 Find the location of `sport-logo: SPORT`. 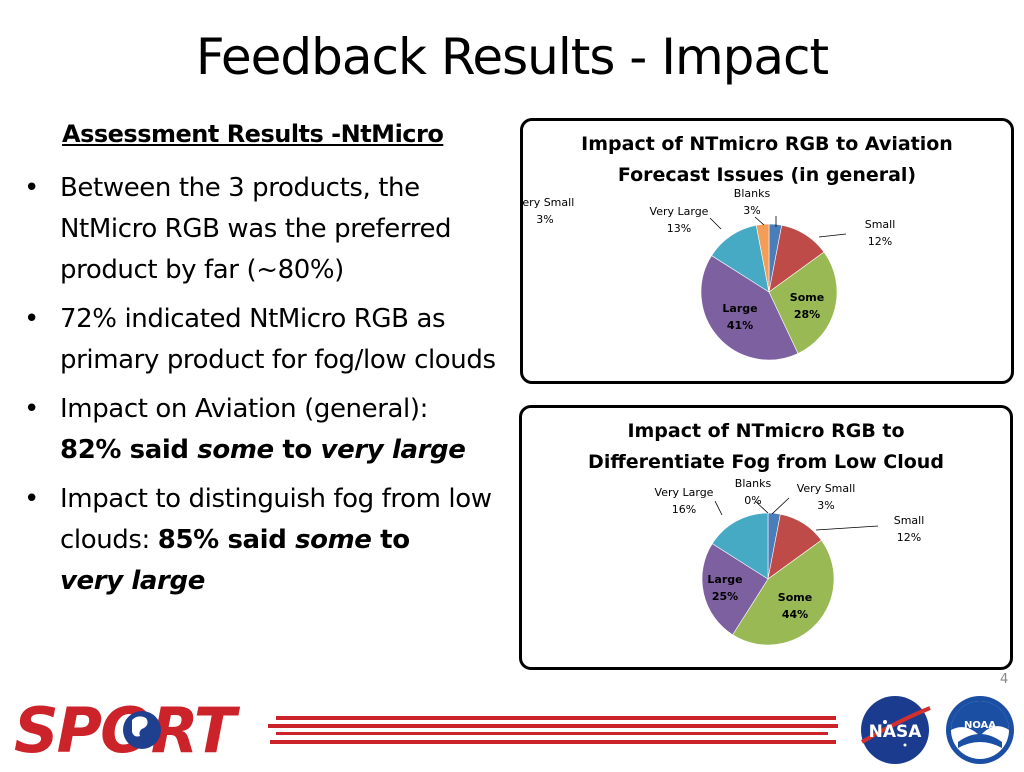

sport-logo: SPORT is located at coordinates (128, 730).